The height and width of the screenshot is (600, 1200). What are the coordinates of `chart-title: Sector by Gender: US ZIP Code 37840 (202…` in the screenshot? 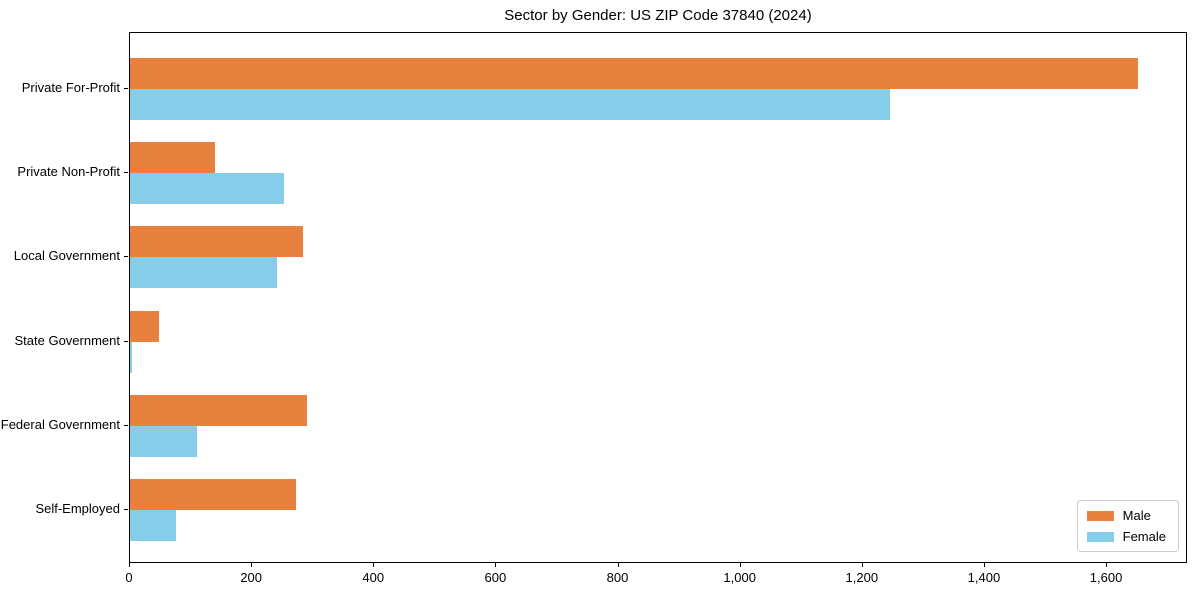 It's located at (658, 15).